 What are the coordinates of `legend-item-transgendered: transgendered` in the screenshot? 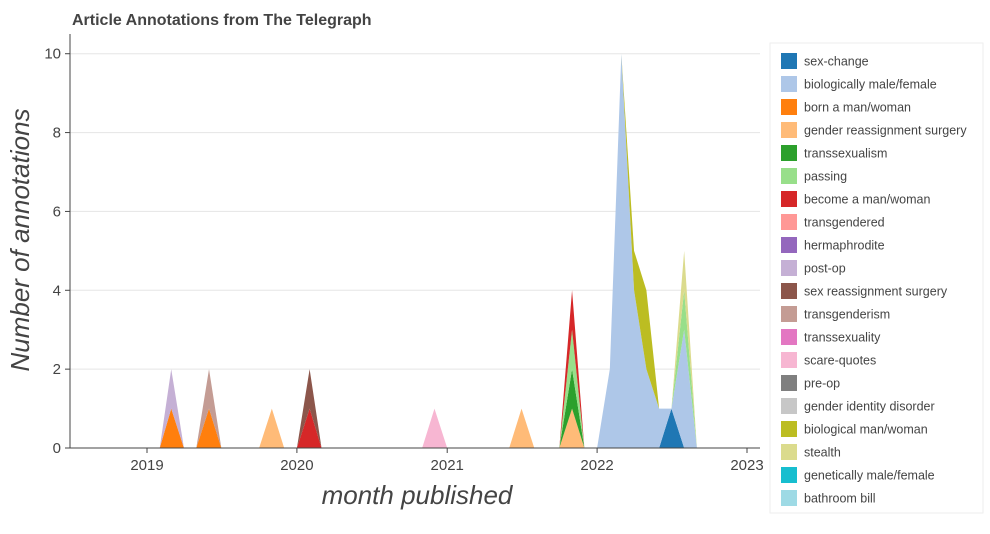 It's located at (833, 222).